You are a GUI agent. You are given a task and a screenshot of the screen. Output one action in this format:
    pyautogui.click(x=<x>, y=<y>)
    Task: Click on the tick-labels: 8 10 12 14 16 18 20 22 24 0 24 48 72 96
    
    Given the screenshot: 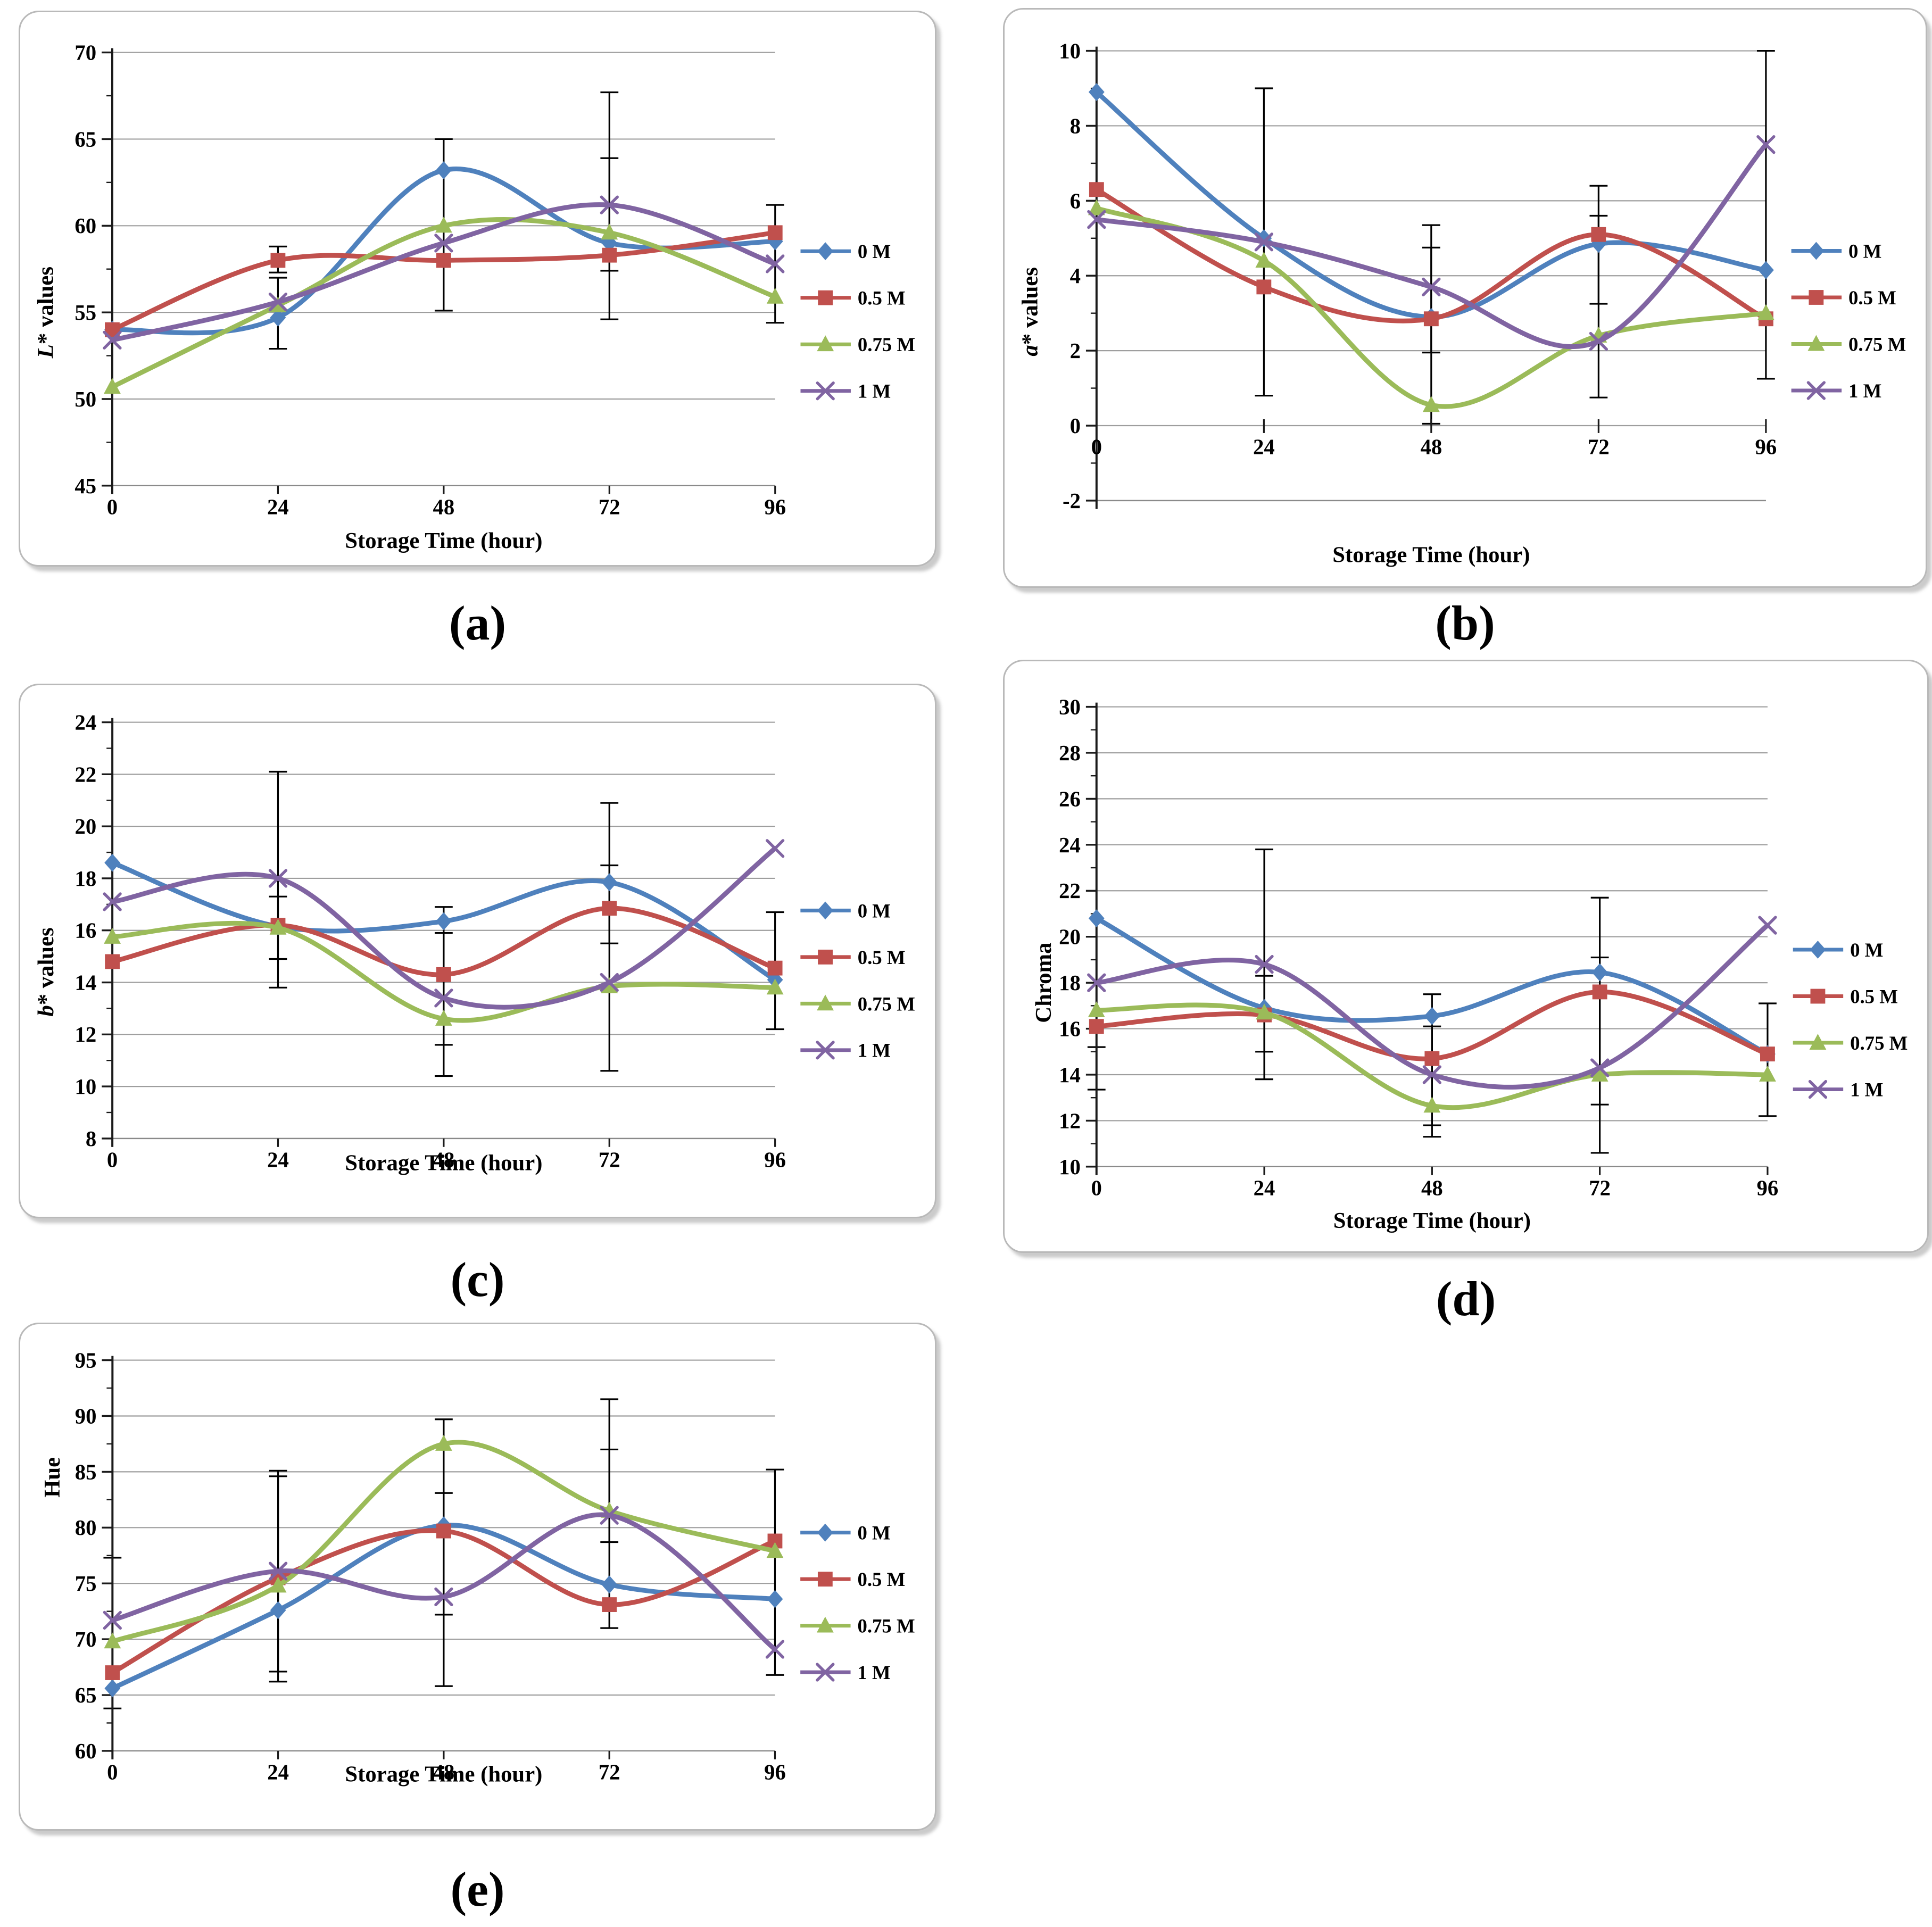 What is the action you would take?
    pyautogui.click(x=430, y=941)
    